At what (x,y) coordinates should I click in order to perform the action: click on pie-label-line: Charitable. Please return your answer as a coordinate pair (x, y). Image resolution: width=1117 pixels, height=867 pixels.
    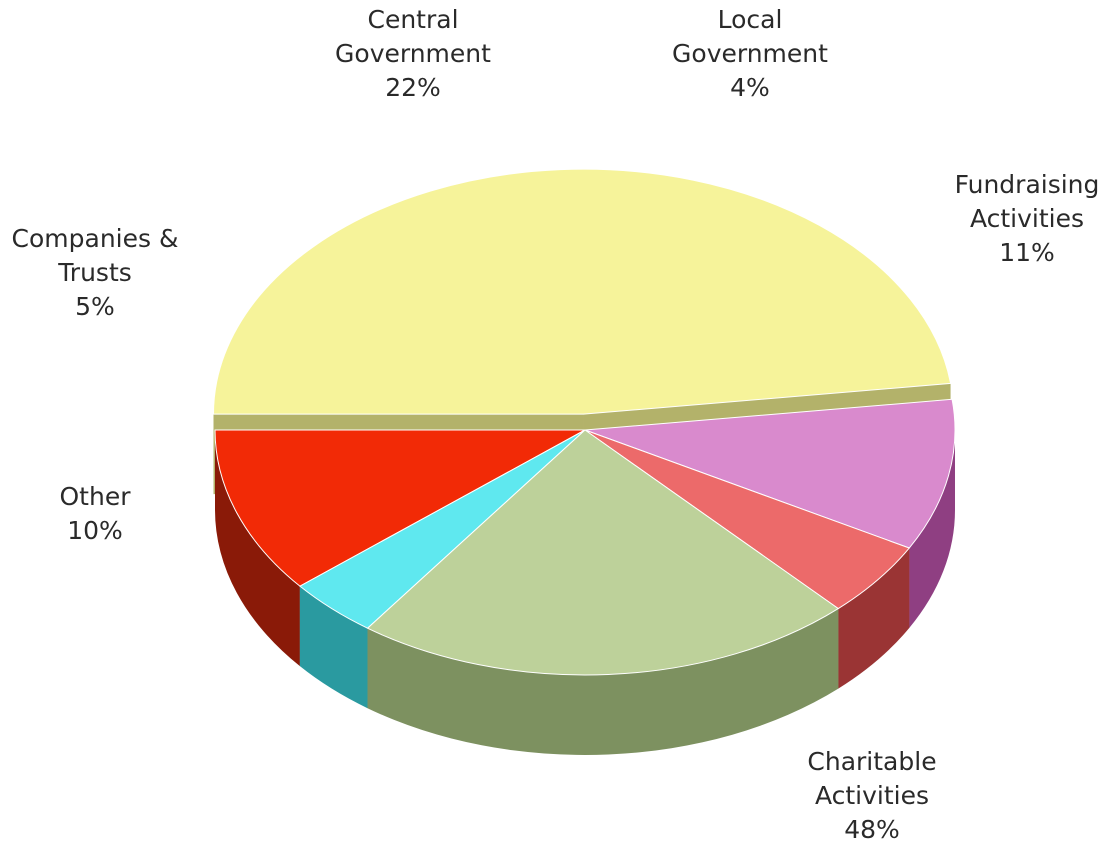
    Looking at the image, I should click on (871, 761).